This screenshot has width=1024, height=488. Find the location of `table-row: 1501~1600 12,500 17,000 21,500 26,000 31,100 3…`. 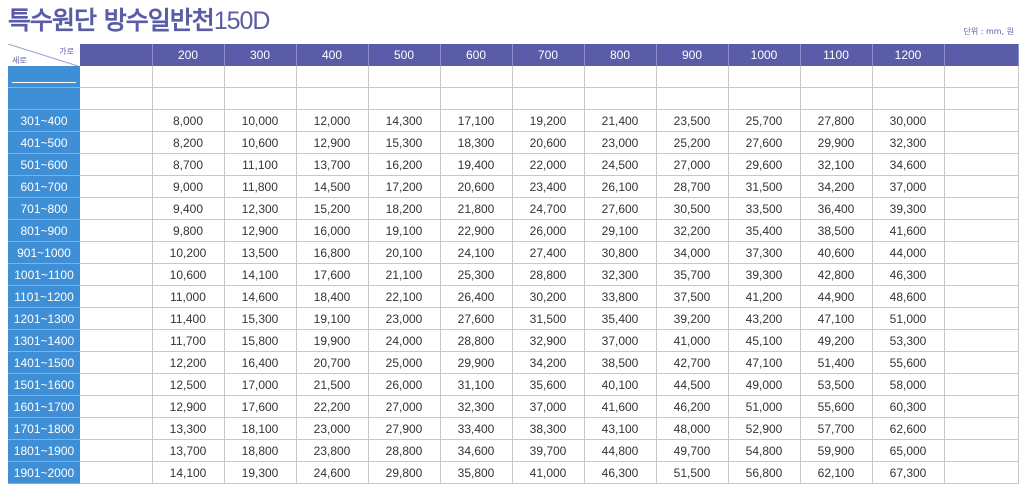

table-row: 1501~1600 12,500 17,000 21,500 26,000 31,100 3… is located at coordinates (513, 384).